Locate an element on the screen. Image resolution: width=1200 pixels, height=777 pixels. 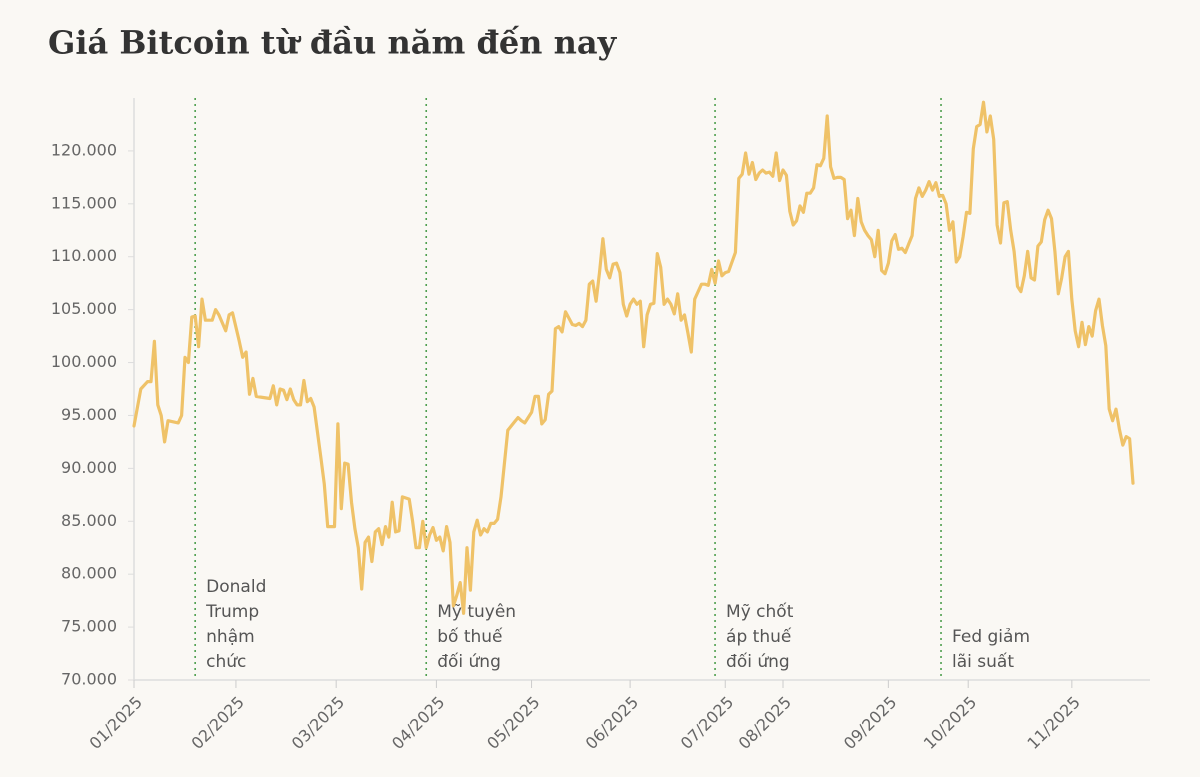
annotation-text: Mỹ tuyên bố thuế đối ứng is located at coordinates (480, 615).